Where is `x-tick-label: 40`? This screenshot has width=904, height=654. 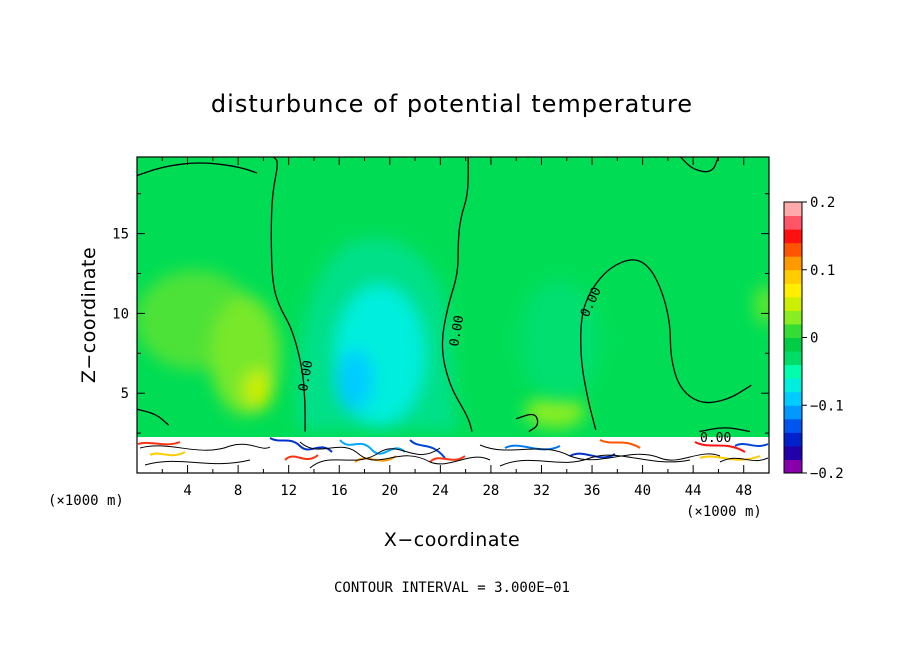 x-tick-label: 40 is located at coordinates (642, 491).